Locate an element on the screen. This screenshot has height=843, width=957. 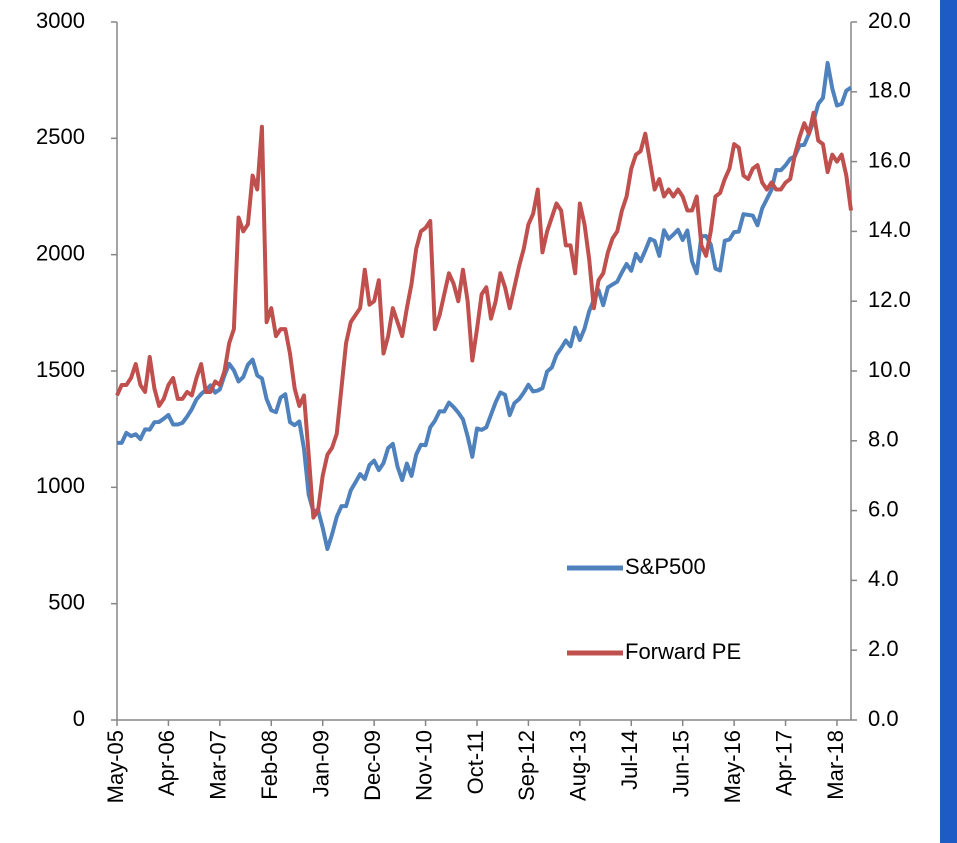
y-tick-label: 2500 is located at coordinates (60, 136).